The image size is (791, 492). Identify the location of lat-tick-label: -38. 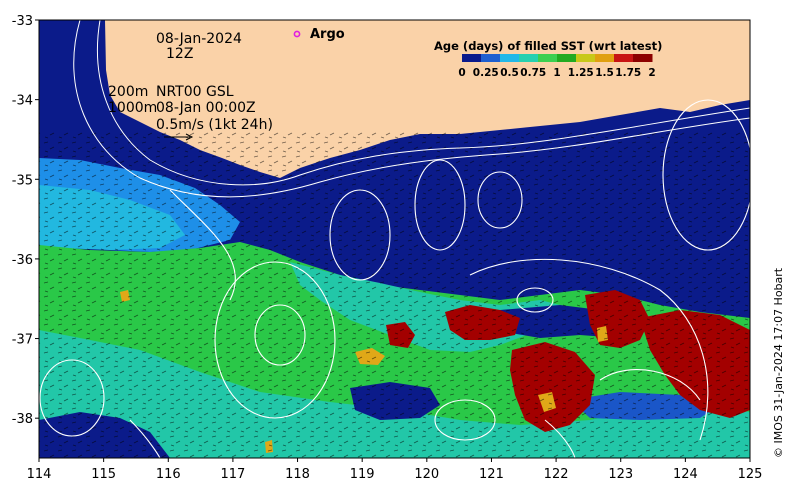
(22, 419).